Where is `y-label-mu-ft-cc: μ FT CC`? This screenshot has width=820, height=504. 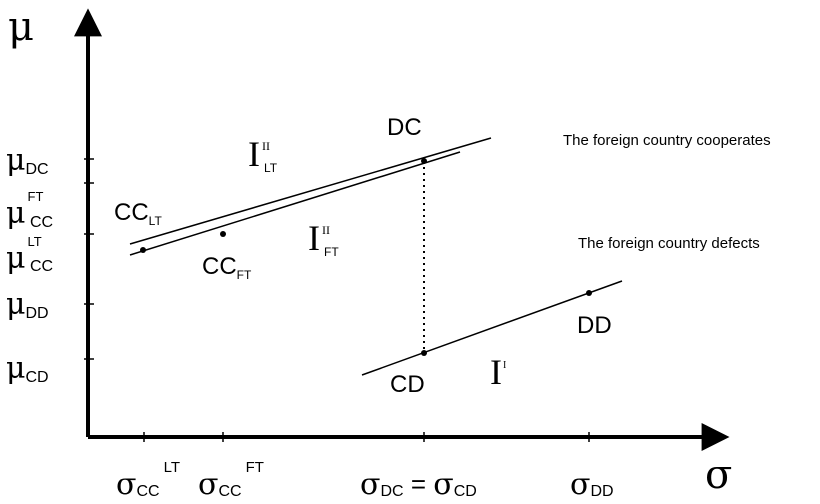
y-label-mu-ft-cc: μ FT CC is located at coordinates (29, 210).